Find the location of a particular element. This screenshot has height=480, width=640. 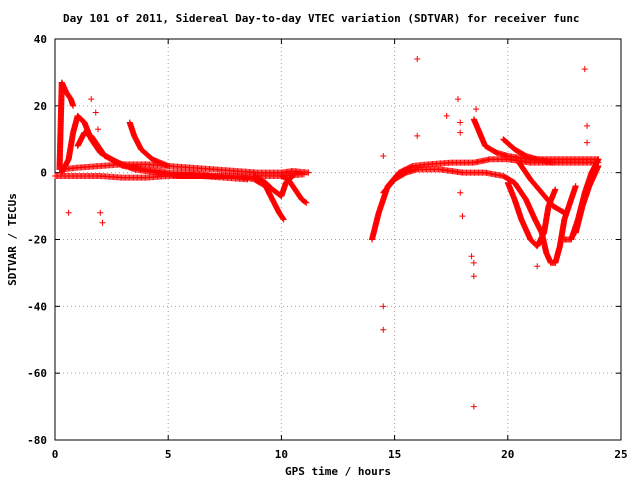

x-tick-label: 10 is located at coordinates (281, 454).